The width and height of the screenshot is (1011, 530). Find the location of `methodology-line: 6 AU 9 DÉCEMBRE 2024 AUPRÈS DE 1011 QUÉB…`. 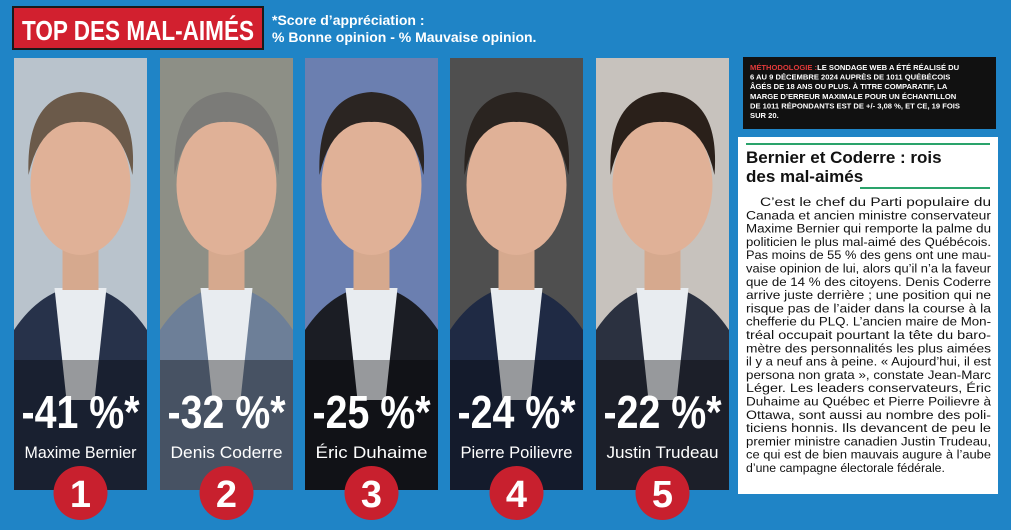

methodology-line: 6 AU 9 DÉCEMBRE 2024 AUPRÈS DE 1011 QUÉB… is located at coordinates (850, 77).